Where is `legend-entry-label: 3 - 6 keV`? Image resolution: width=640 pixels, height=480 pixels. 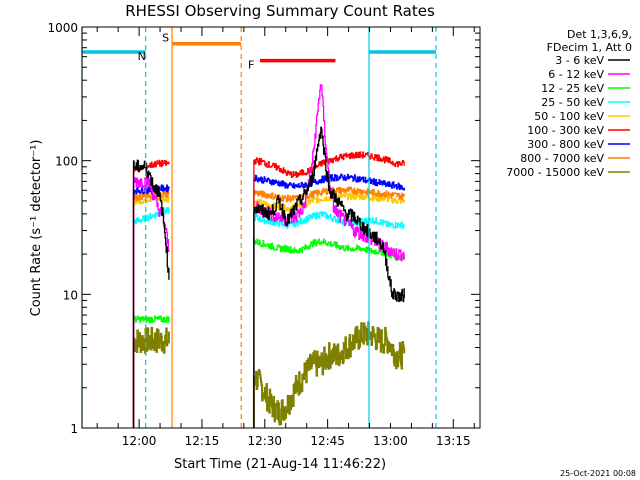
legend-entry-label: 3 - 6 keV is located at coordinates (579, 60).